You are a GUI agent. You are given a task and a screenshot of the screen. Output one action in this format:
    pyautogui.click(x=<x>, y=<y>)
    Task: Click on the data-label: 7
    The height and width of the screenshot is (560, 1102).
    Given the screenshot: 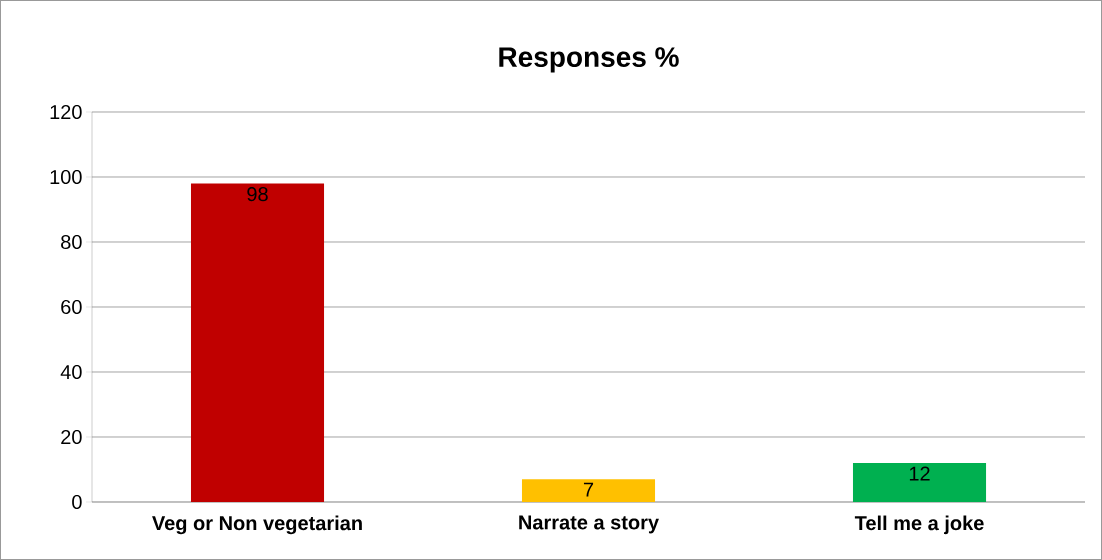 What is the action you would take?
    pyautogui.click(x=588, y=489)
    